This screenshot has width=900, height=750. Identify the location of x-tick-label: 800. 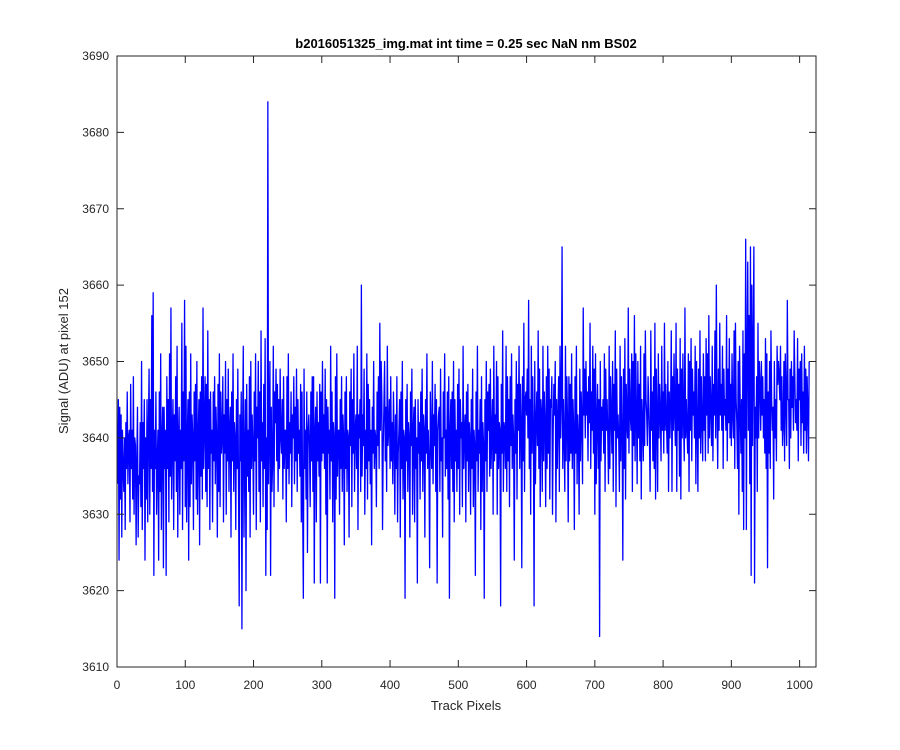
(663, 685).